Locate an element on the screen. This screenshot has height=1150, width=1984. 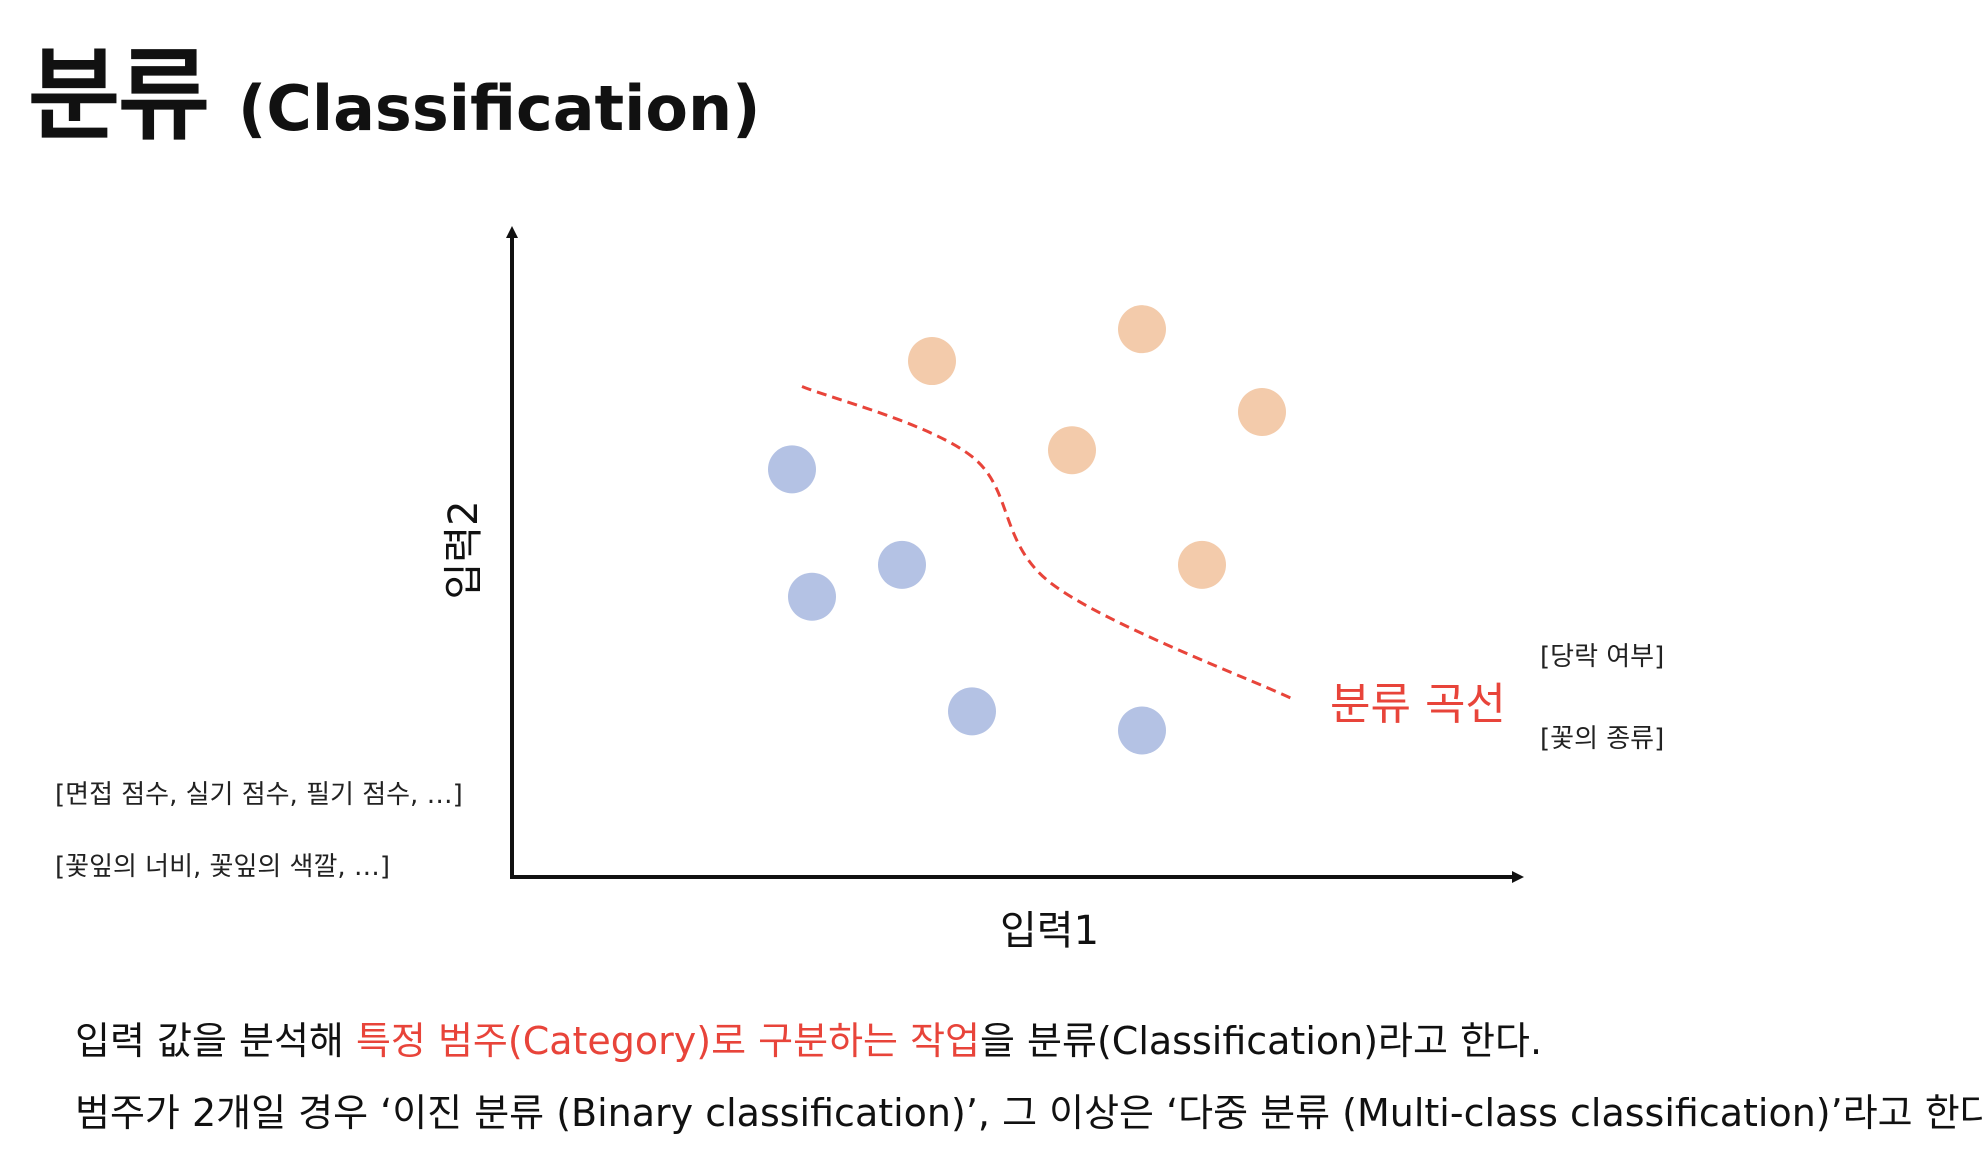
description-part-2: 을 분류(Classification)라고 한다. is located at coordinates (1261, 1041).